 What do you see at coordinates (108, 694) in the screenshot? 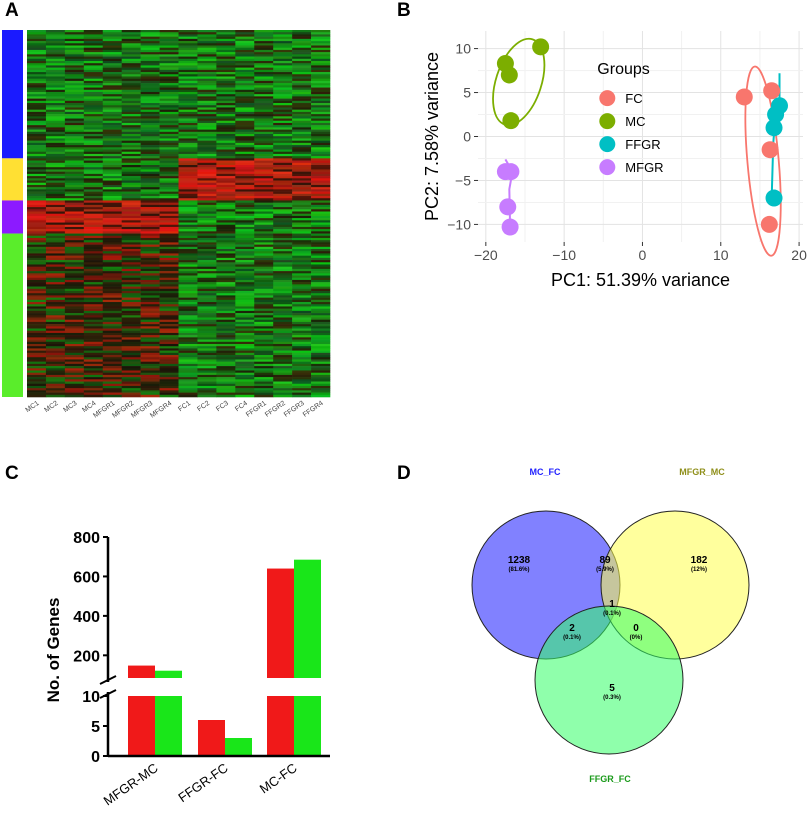
I see `axis-break-mark` at bounding box center [108, 694].